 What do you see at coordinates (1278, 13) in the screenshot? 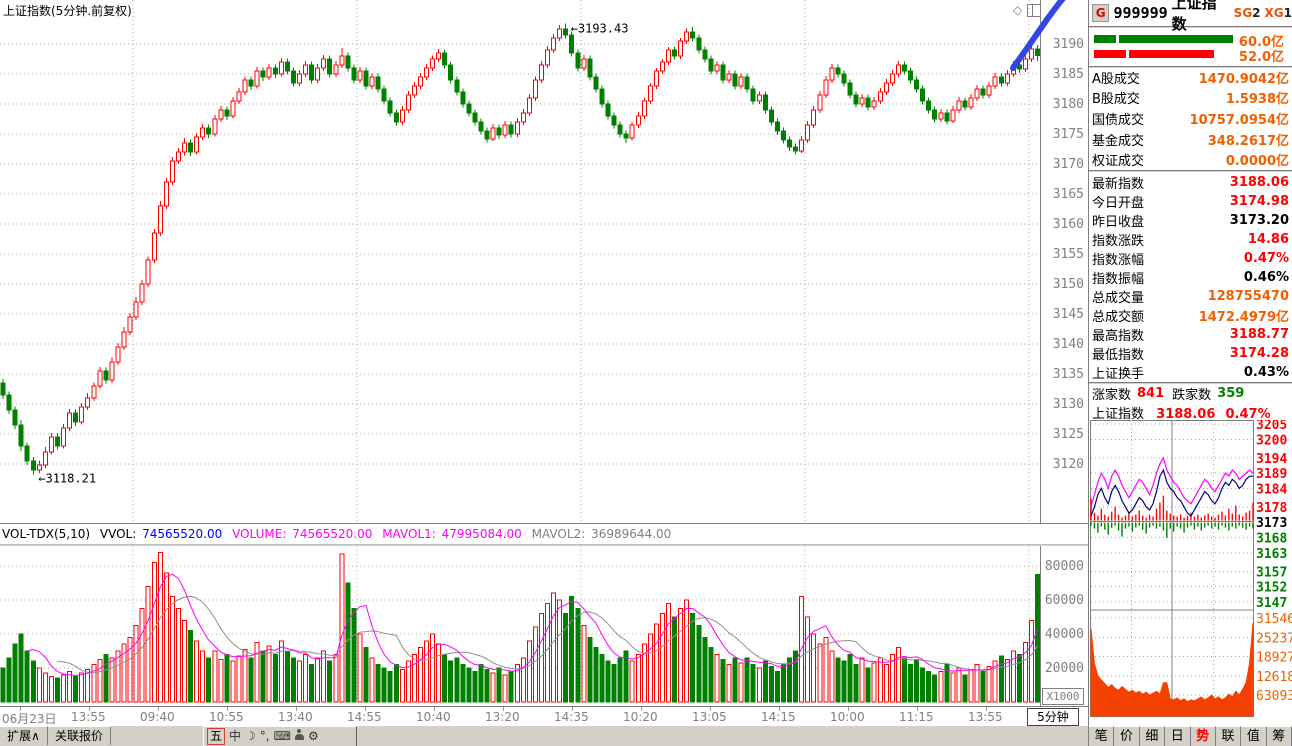
I see `xg-link: XG1` at bounding box center [1278, 13].